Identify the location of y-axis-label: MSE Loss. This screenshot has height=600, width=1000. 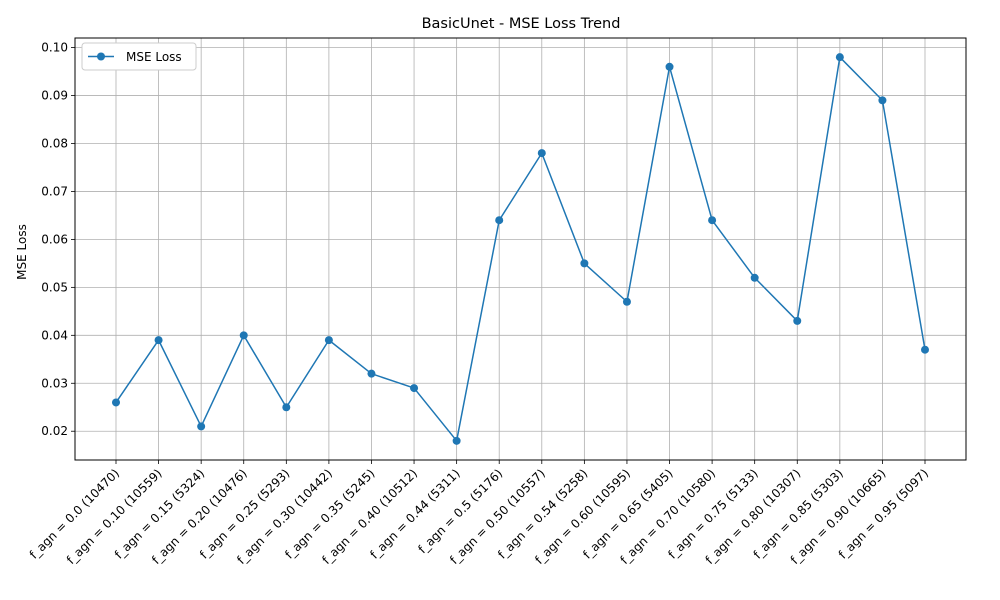
(22, 252).